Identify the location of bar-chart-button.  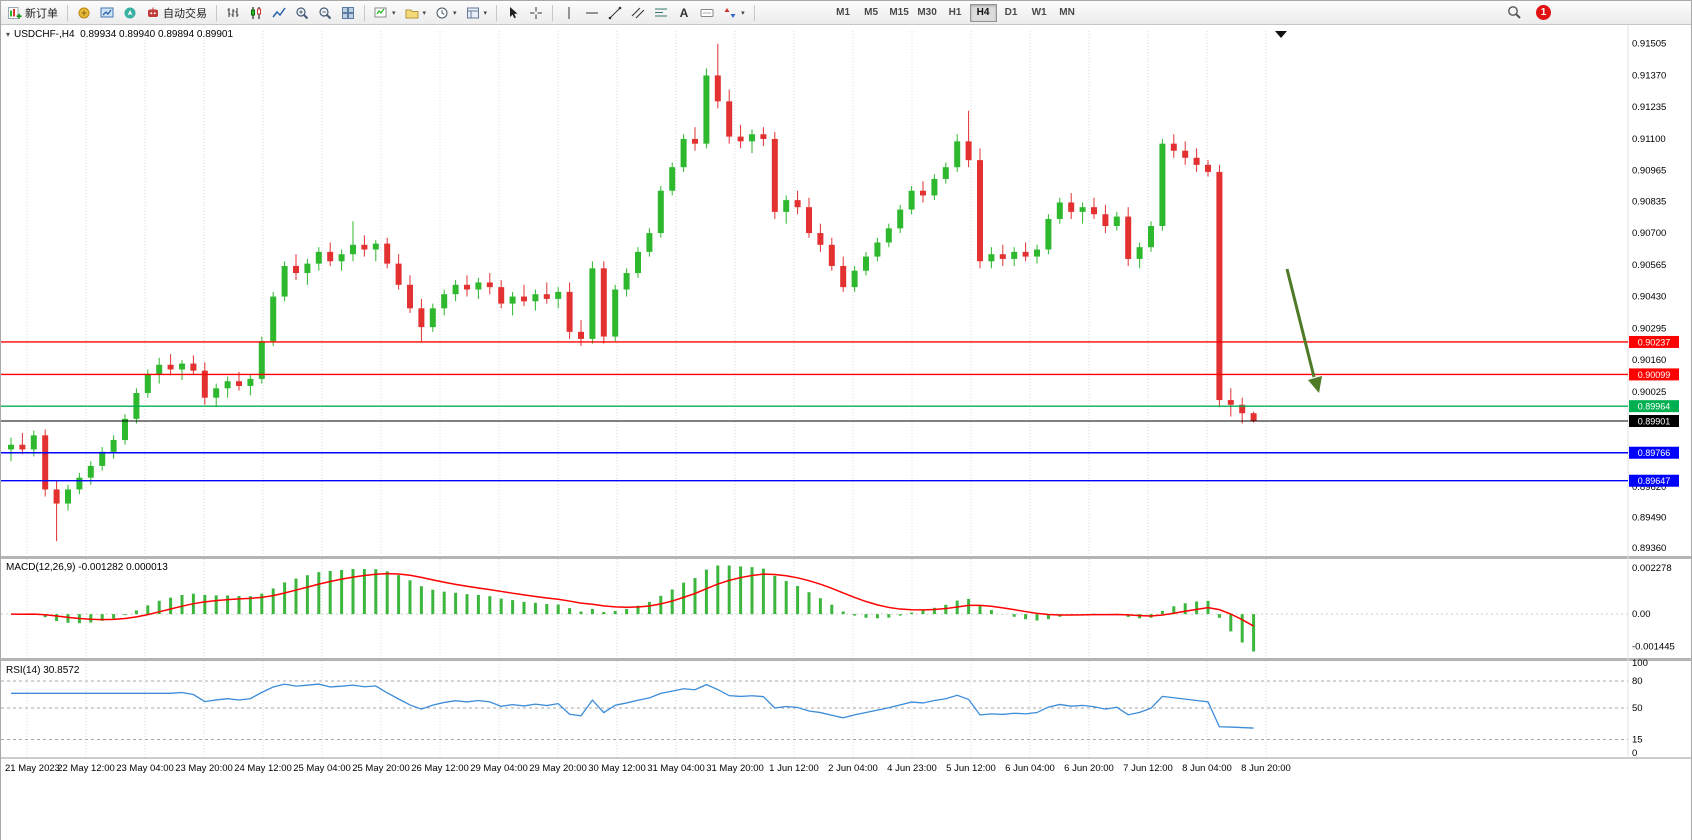
(233, 13).